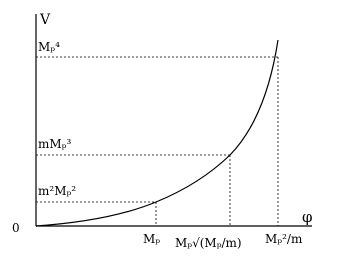 Image resolution: width=364 pixels, height=256 pixels. What do you see at coordinates (45, 20) in the screenshot?
I see `y-axis-label: V` at bounding box center [45, 20].